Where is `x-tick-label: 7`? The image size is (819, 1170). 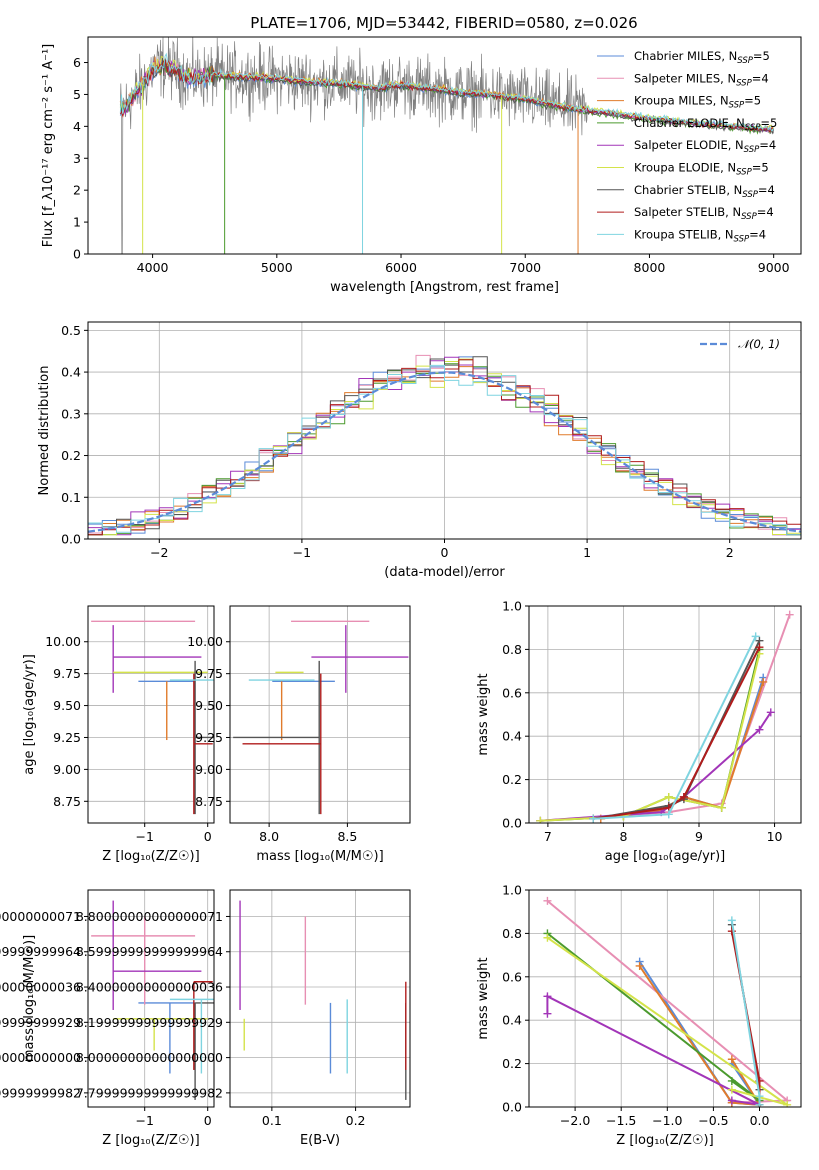
x-tick-label: 7 is located at coordinates (548, 836).